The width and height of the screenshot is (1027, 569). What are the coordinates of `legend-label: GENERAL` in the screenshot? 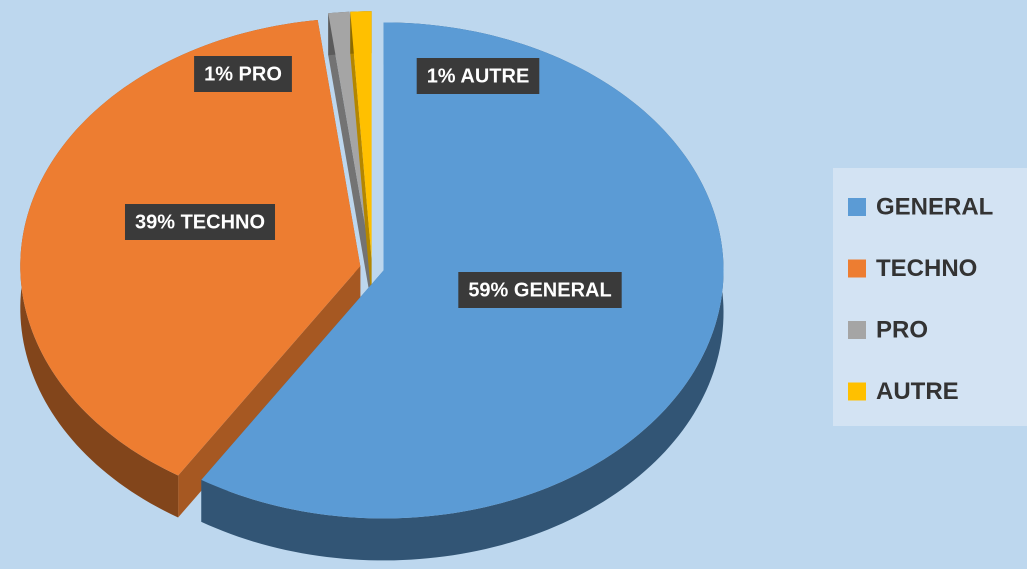 It's located at (934, 206).